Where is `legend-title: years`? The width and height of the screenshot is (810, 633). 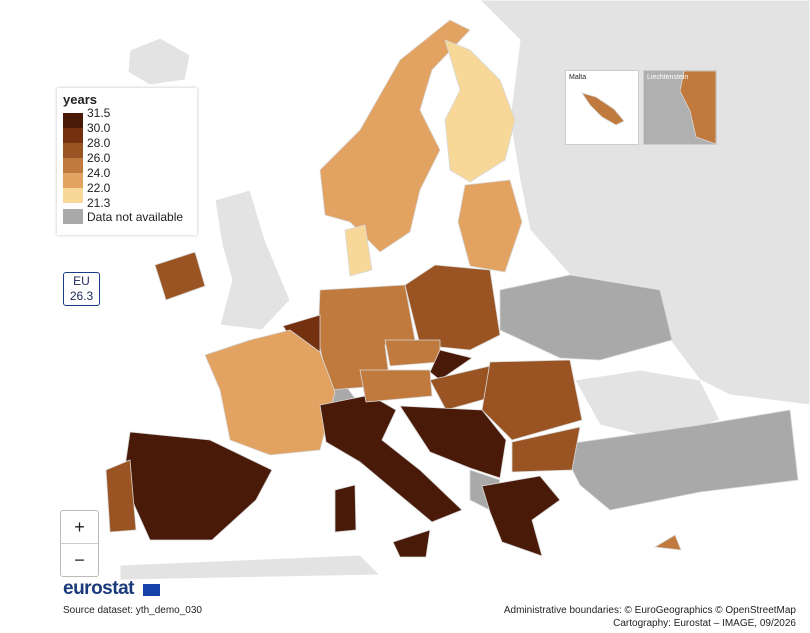 legend-title: years is located at coordinates (80, 99).